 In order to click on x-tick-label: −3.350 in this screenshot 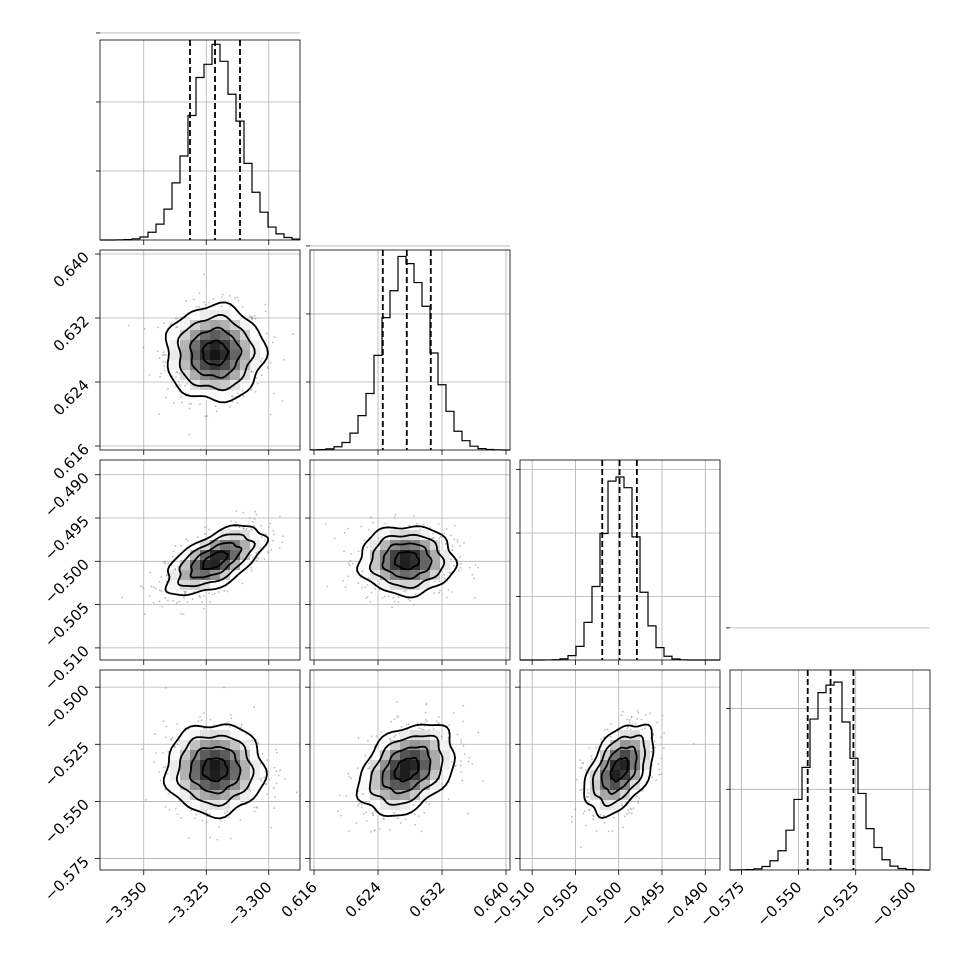, I will do `click(125, 904)`.